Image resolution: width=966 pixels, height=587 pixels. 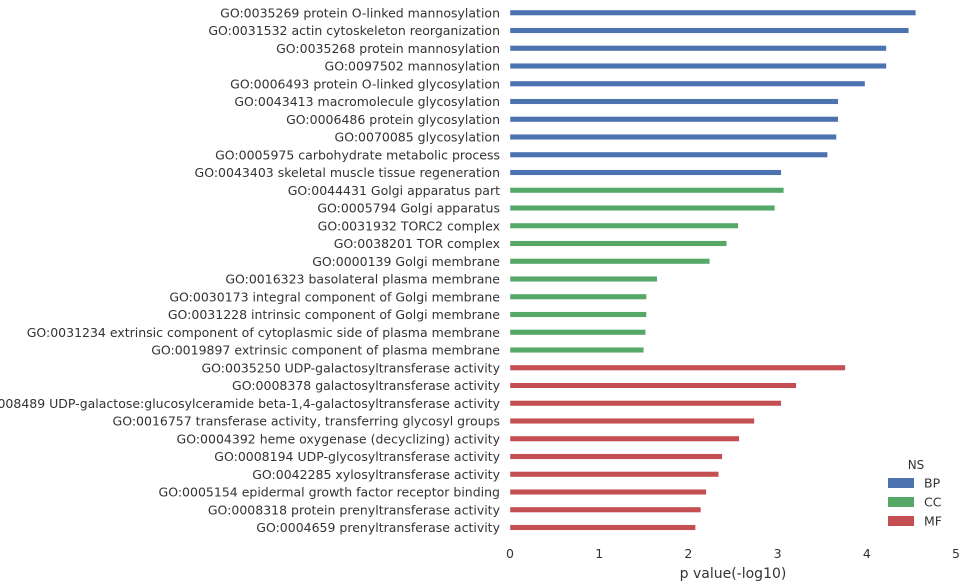 What do you see at coordinates (901, 502) in the screenshot?
I see `legend-swatch-cc` at bounding box center [901, 502].